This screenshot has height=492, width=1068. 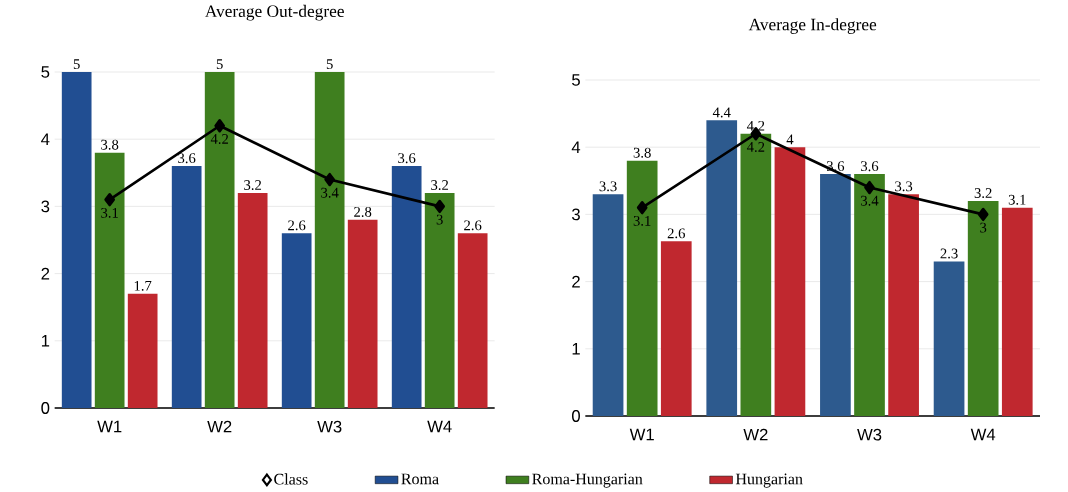 I want to click on data-label: 2.8, so click(x=363, y=212).